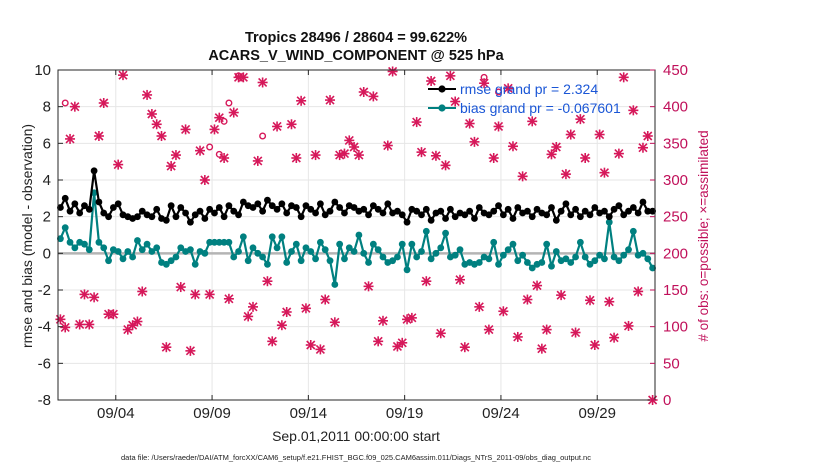  I want to click on obs-possible-marker, so click(263, 136).